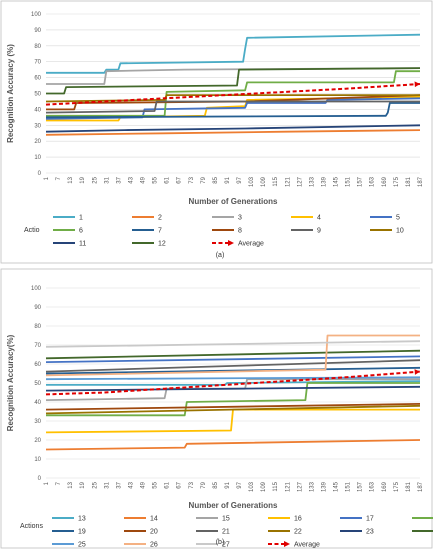 The width and height of the screenshot is (433, 550). I want to click on legend-label-15: 15, so click(226, 519).